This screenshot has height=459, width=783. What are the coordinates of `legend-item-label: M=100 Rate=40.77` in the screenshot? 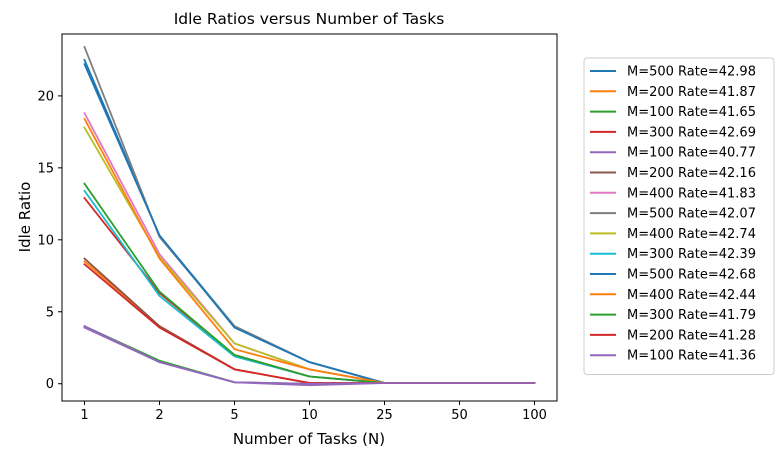 It's located at (691, 153).